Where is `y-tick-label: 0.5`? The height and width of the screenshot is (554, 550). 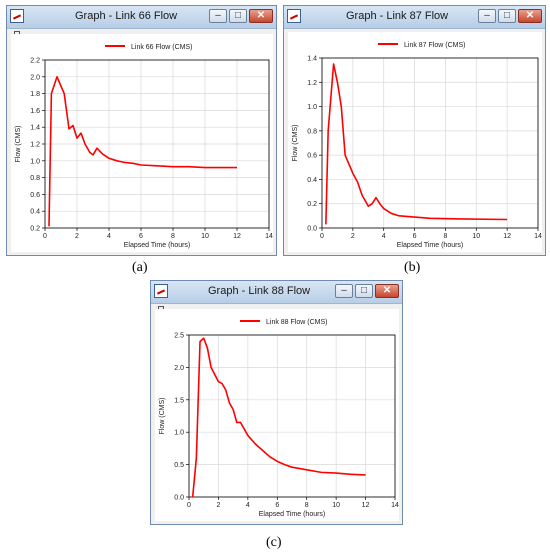 y-tick-label: 0.5 is located at coordinates (179, 465).